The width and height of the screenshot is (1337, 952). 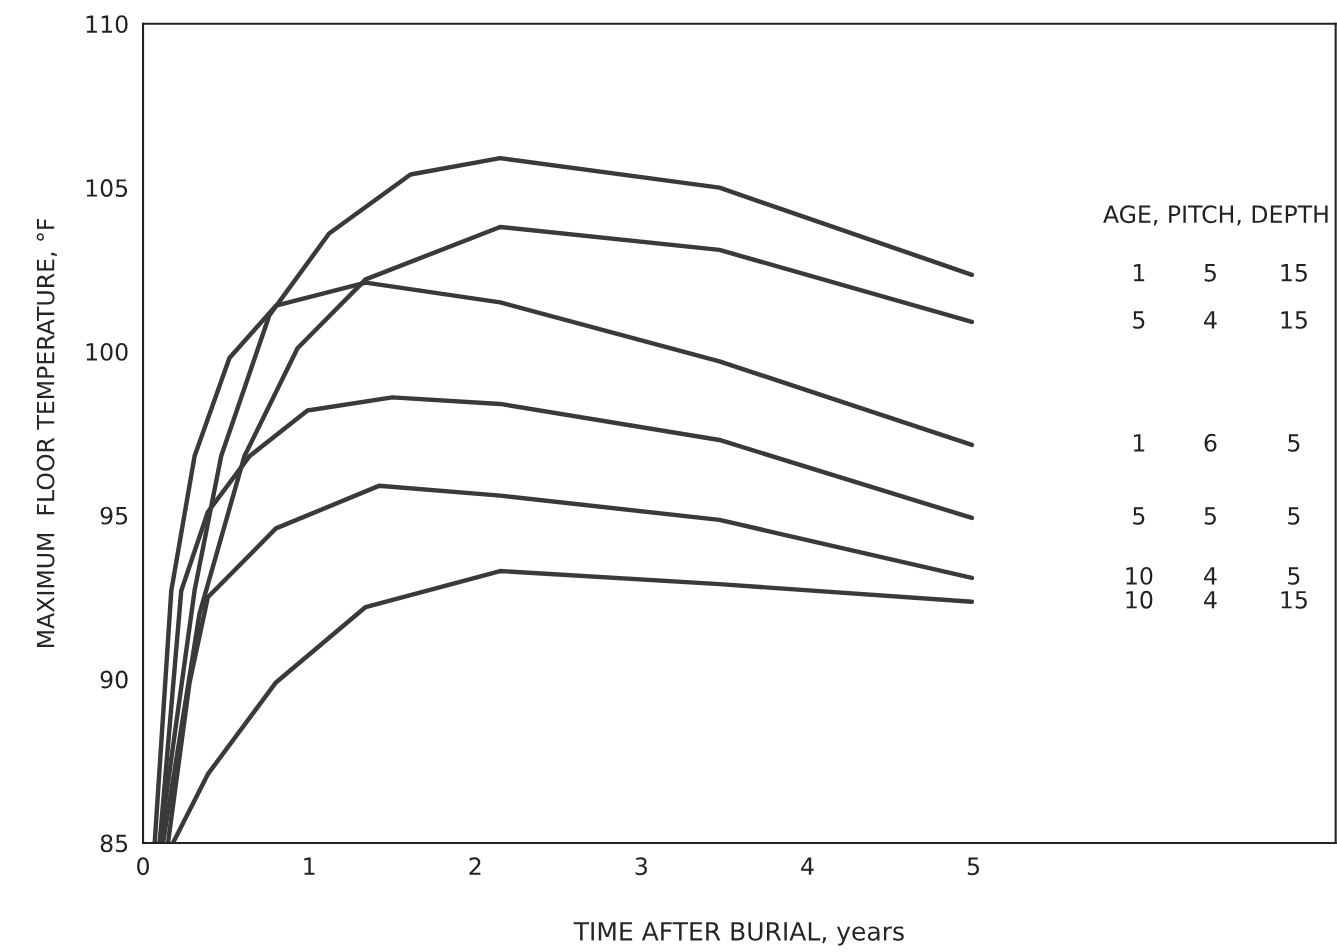 What do you see at coordinates (1220, 320) in the screenshot?
I see `text: 5 4 15` at bounding box center [1220, 320].